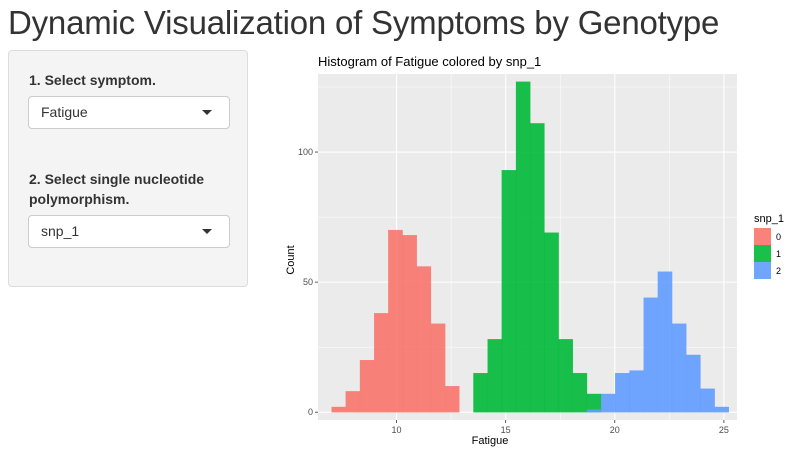 Image resolution: width=790 pixels, height=458 pixels. I want to click on legend-title: snp_1, so click(769, 219).